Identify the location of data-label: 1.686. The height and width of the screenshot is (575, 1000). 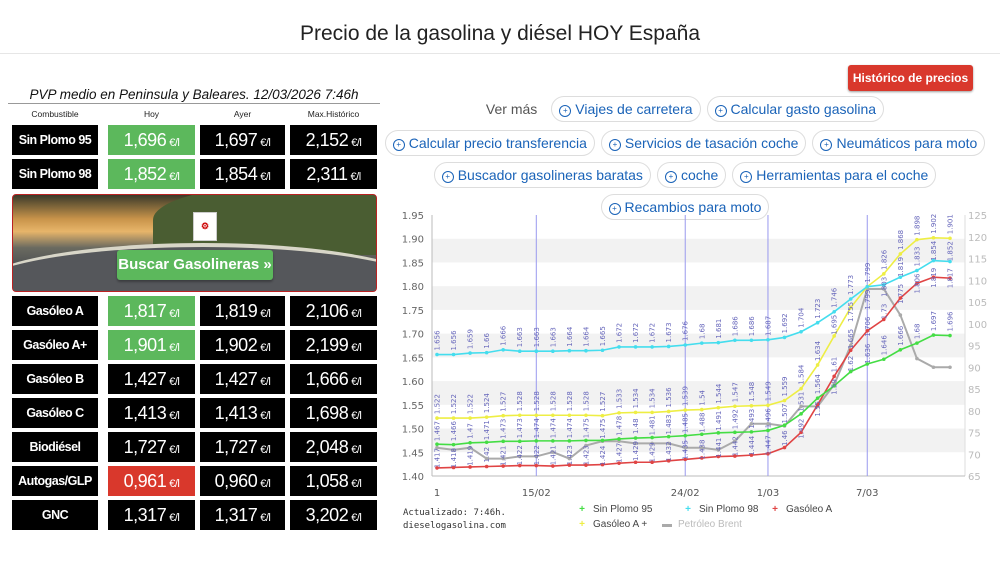
(752, 326).